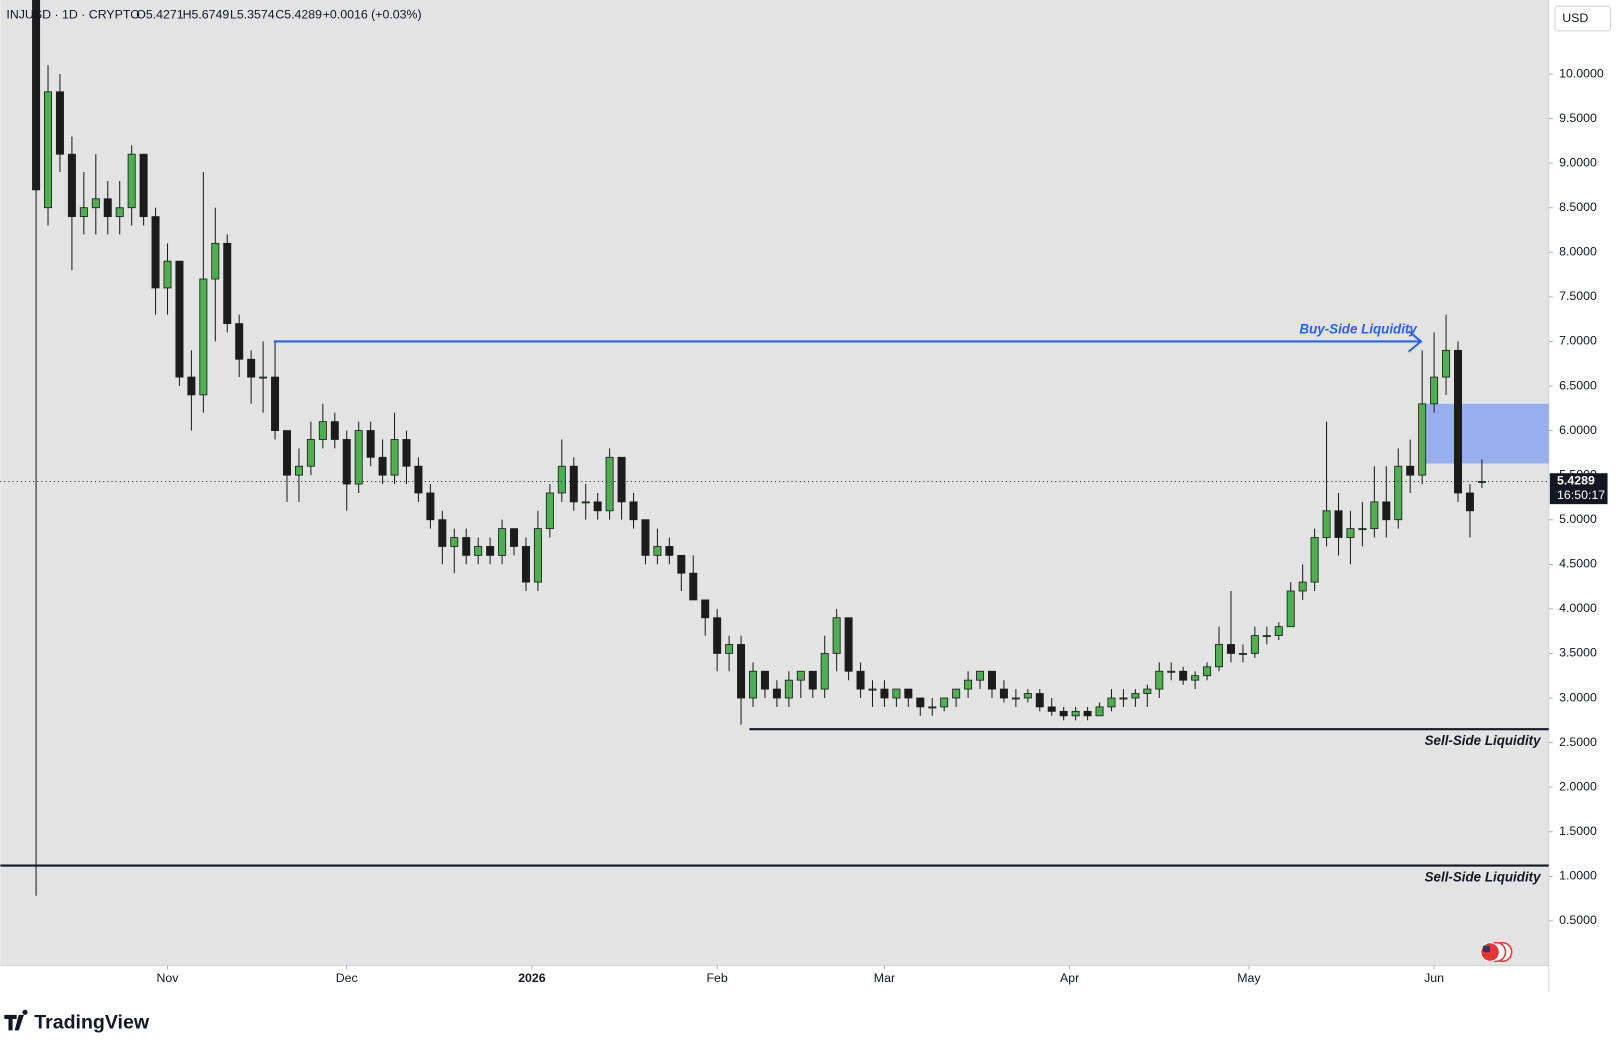 The width and height of the screenshot is (1616, 1053). Describe the element at coordinates (1578, 564) in the screenshot. I see `y-tick-label: 4.5000` at that location.